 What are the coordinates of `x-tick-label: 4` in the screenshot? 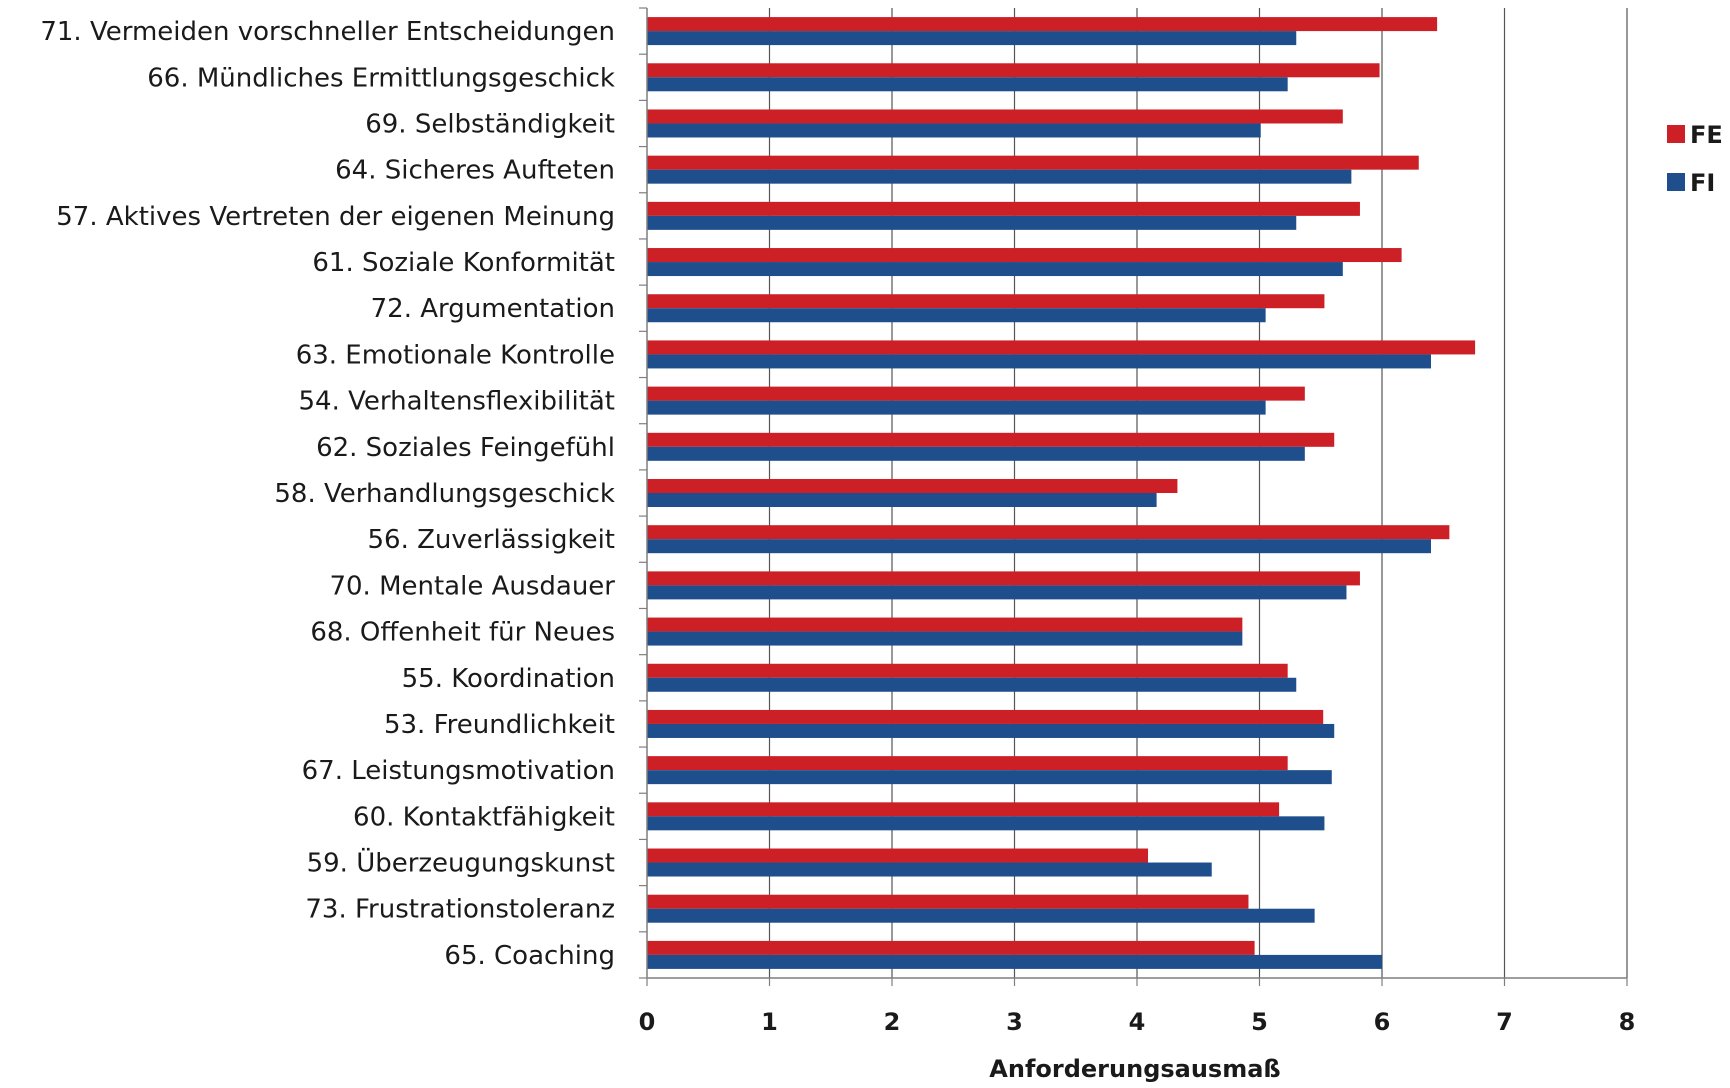 It's located at (1137, 1022).